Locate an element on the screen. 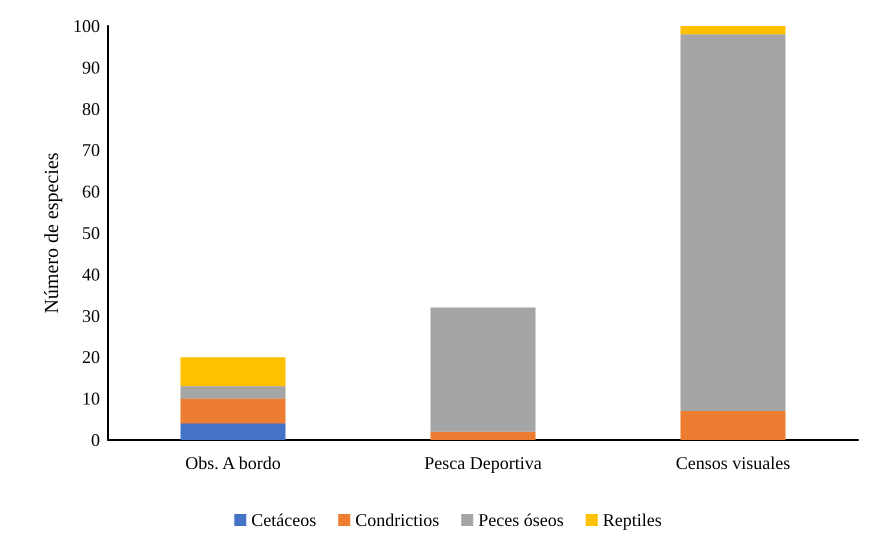 This screenshot has height=544, width=896. y-tick-label: 80 is located at coordinates (91, 108).